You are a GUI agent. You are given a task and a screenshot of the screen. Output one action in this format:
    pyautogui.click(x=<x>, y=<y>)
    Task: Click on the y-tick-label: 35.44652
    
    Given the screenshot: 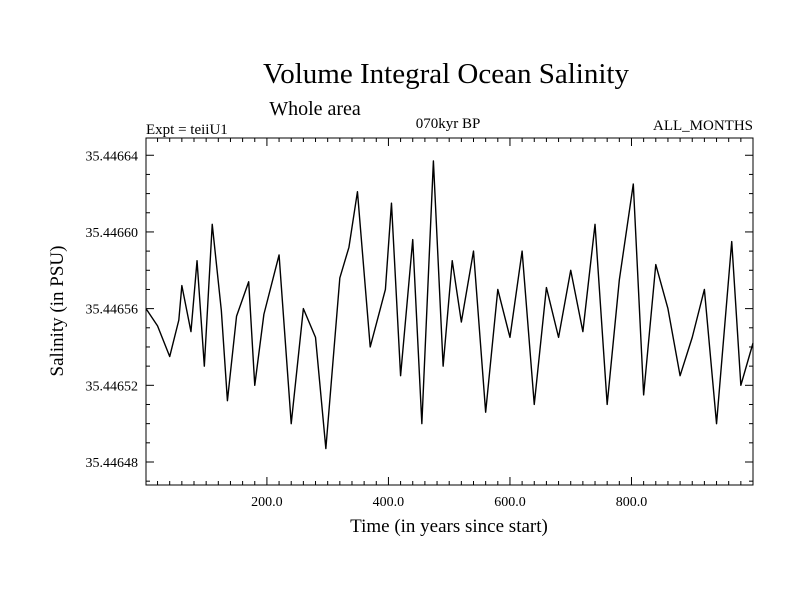 What is the action you would take?
    pyautogui.click(x=112, y=386)
    